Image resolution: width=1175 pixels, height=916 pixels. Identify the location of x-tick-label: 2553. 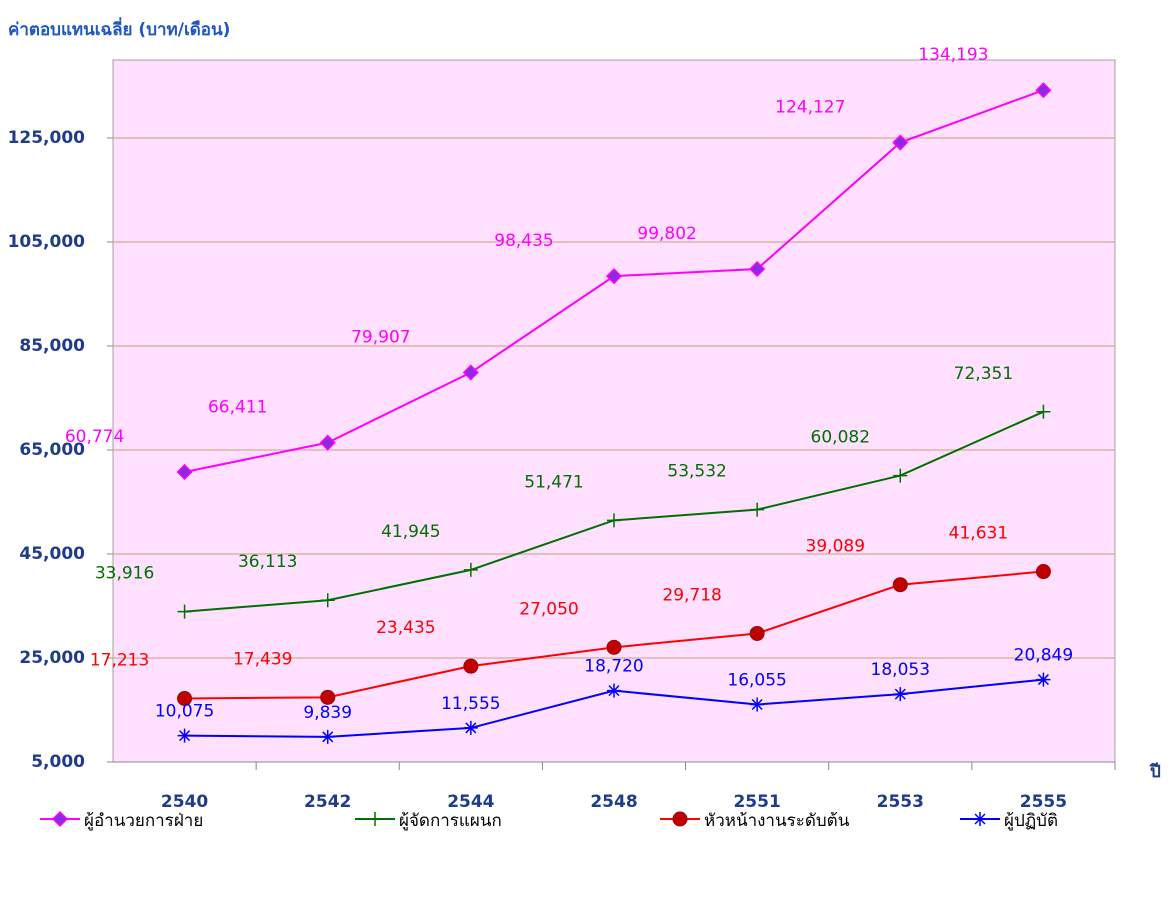
(900, 802).